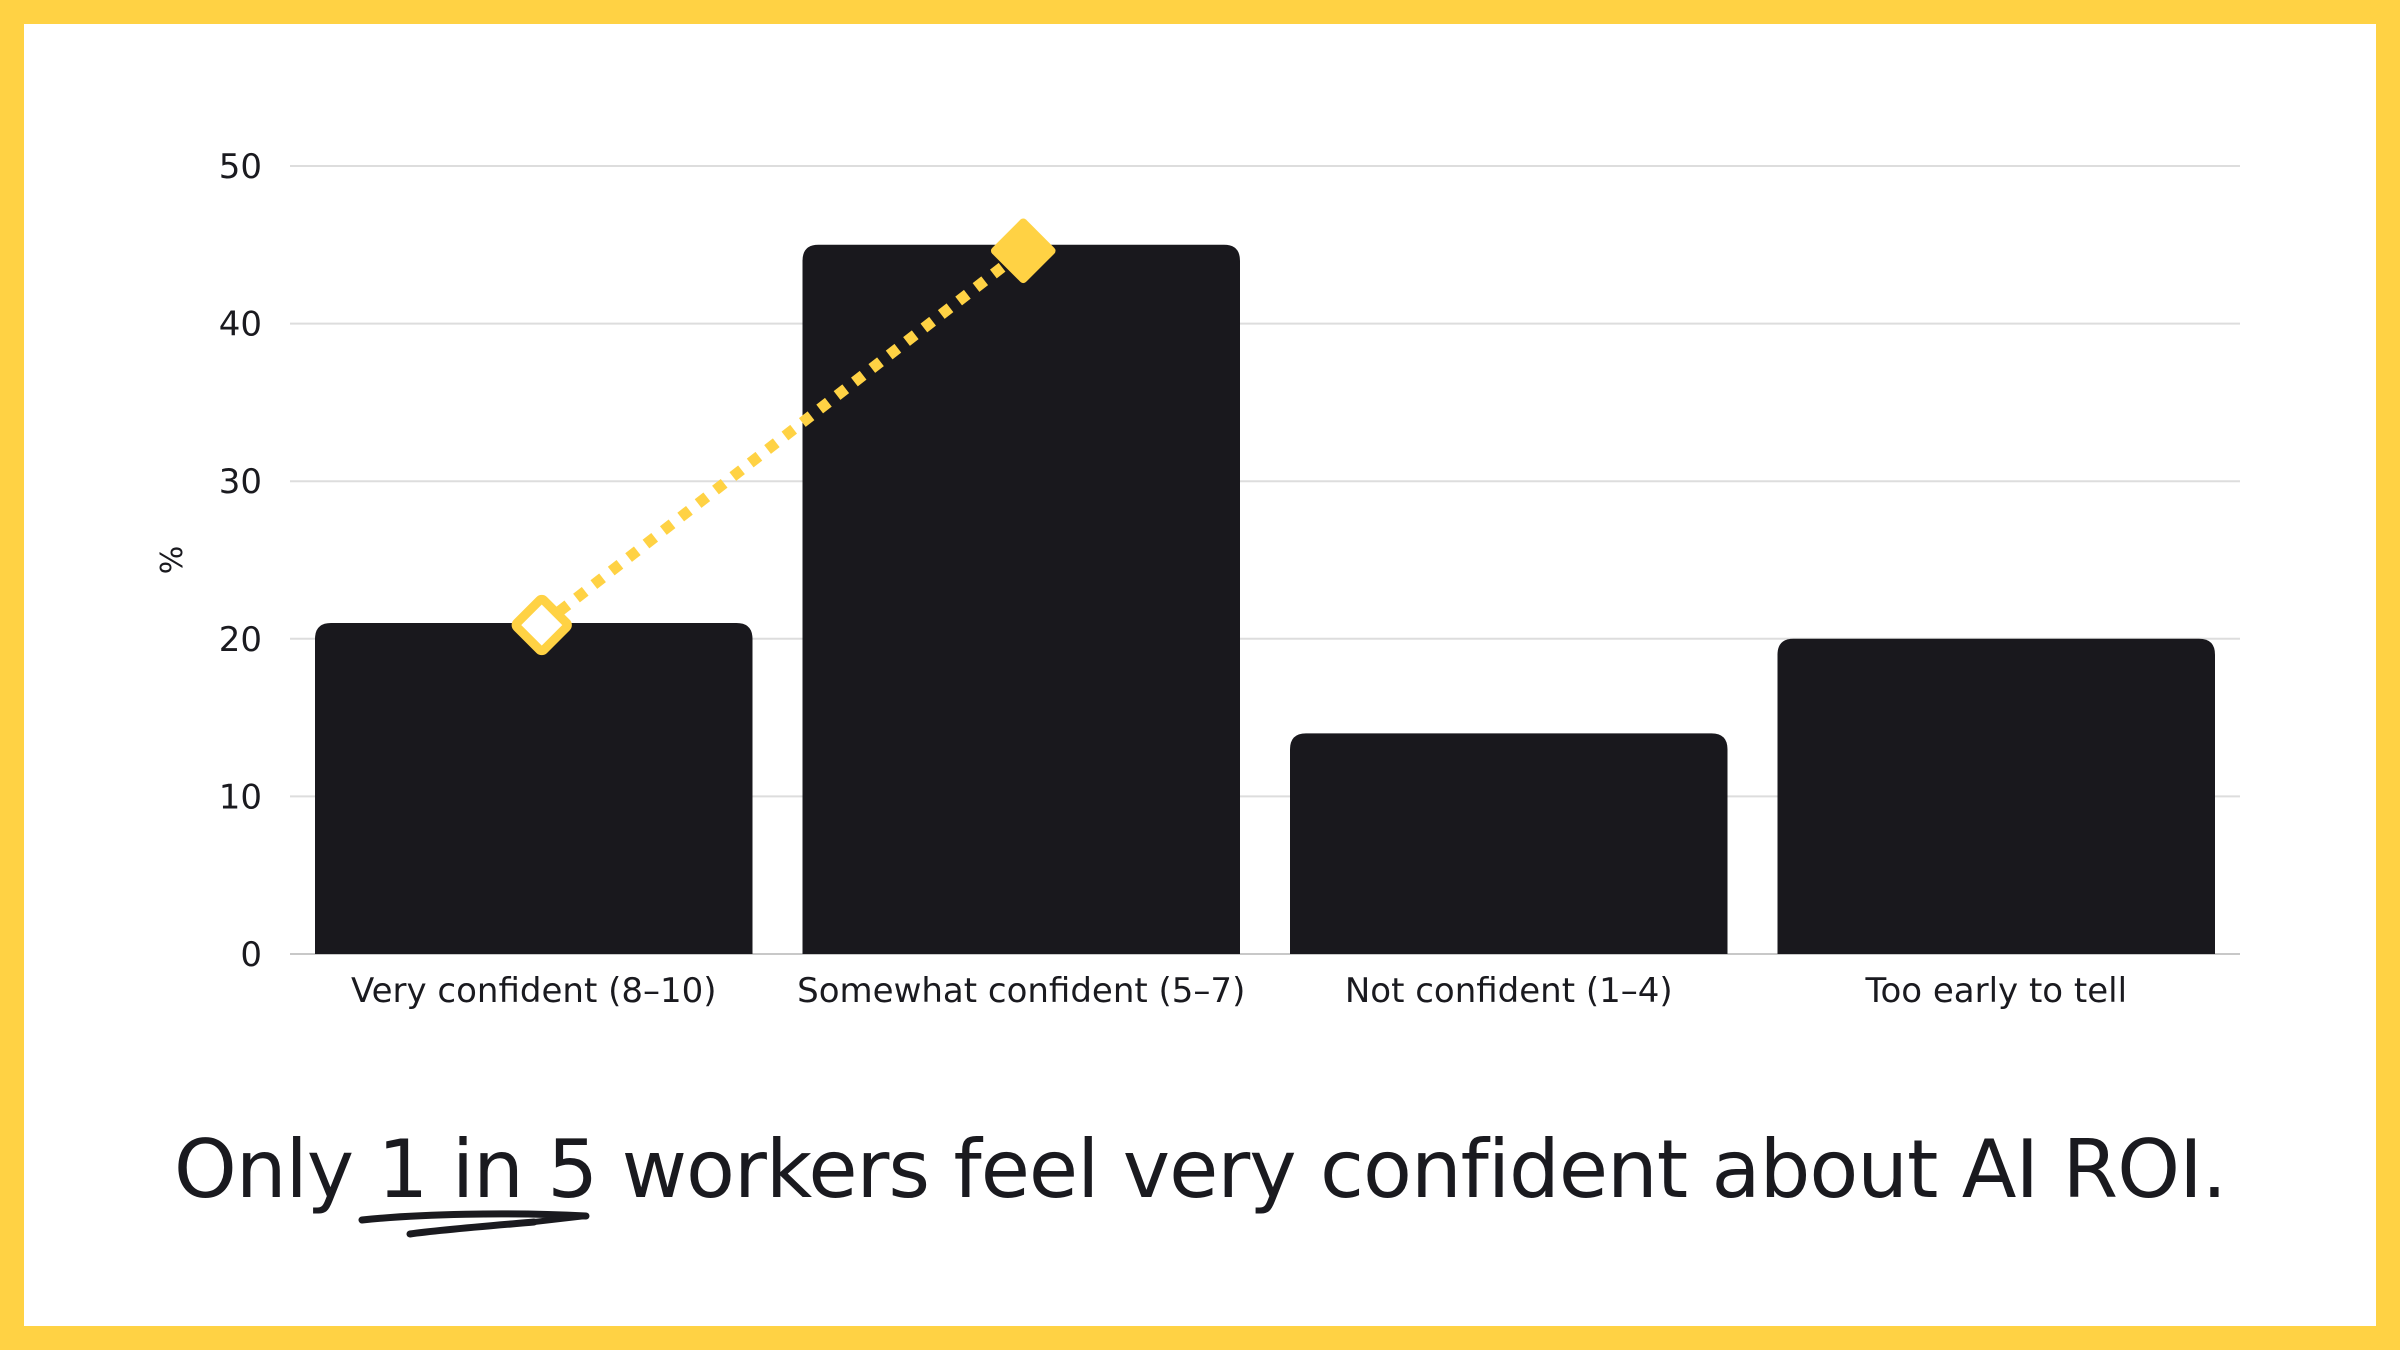 This screenshot has width=2400, height=1350. What do you see at coordinates (240, 797) in the screenshot?
I see `y-tick-label: 10` at bounding box center [240, 797].